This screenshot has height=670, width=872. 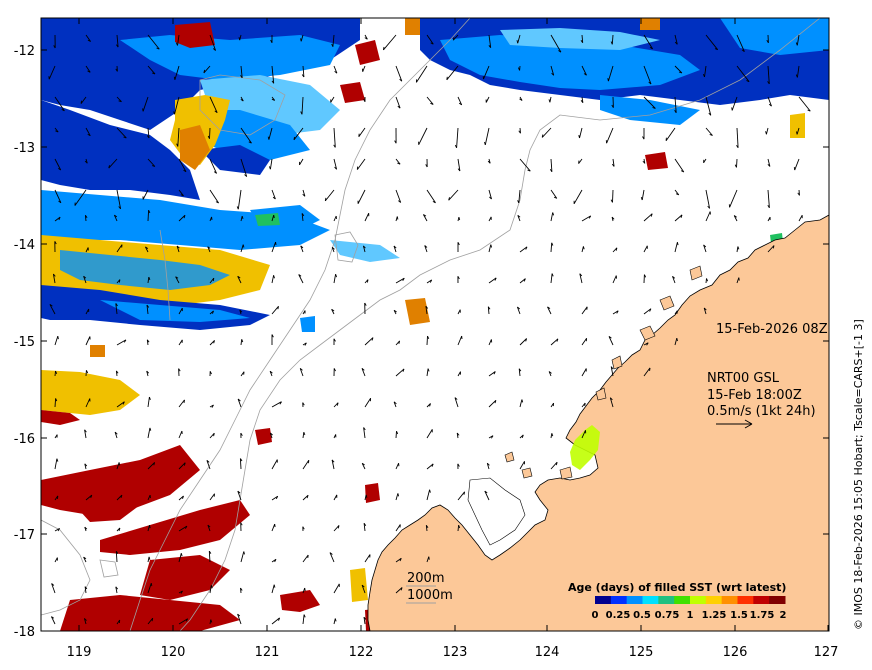 What do you see at coordinates (24, 245) in the screenshot?
I see `y-tick-label: -14` at bounding box center [24, 245].